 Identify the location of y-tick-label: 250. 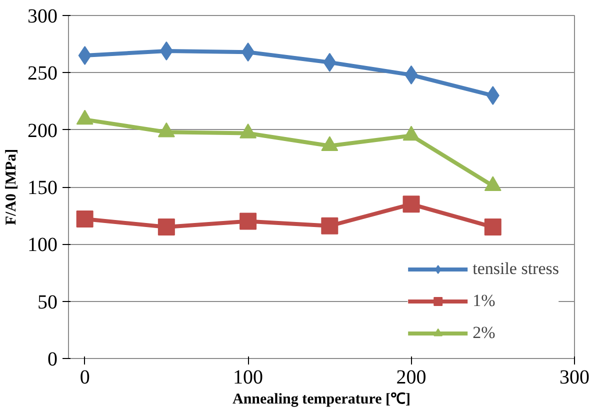
(43, 73).